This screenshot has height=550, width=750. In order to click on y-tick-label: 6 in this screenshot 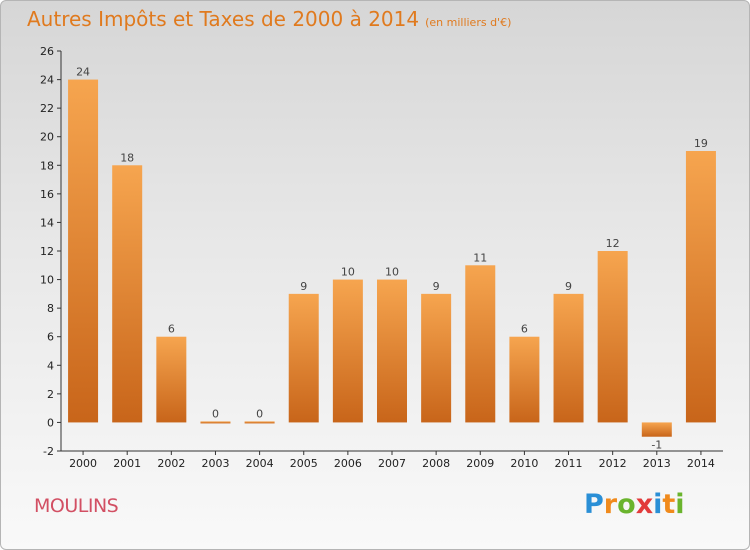, I will do `click(50, 337)`.